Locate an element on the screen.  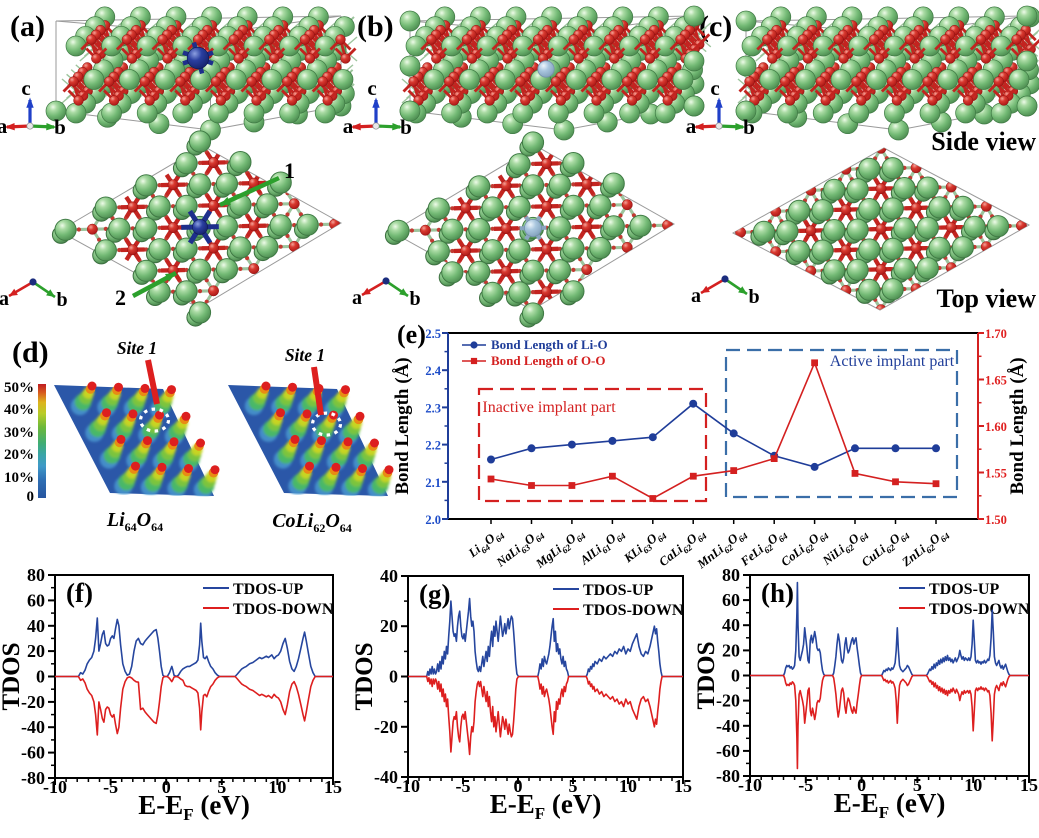
svg-text: 10% is located at coordinates (19, 478).